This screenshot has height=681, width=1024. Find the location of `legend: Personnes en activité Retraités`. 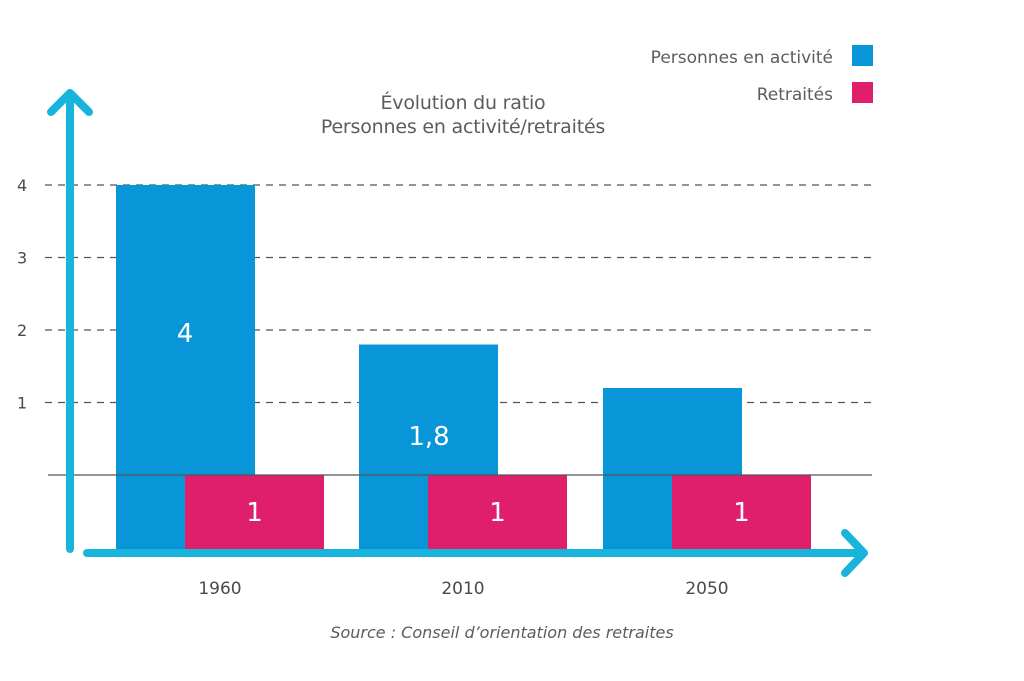

legend: Personnes en activité Retraités is located at coordinates (762, 75).